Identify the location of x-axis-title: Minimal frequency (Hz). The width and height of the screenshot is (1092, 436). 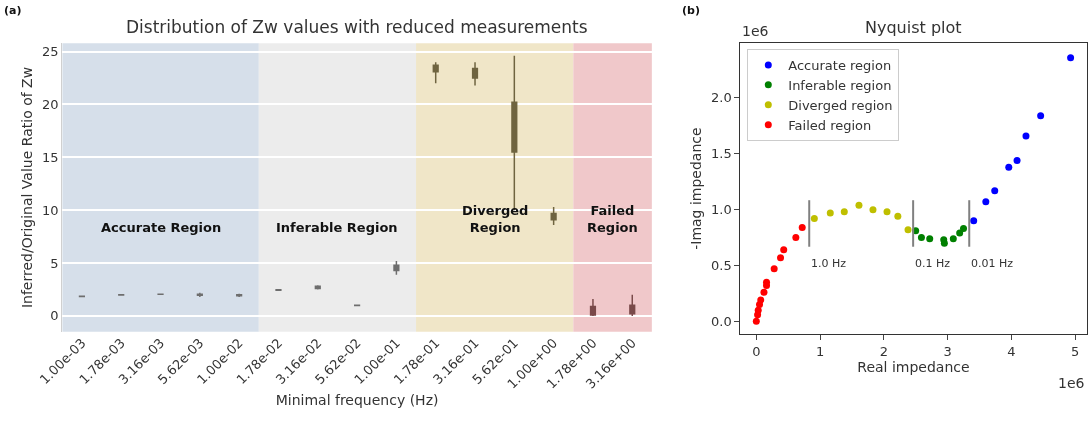
(357, 399).